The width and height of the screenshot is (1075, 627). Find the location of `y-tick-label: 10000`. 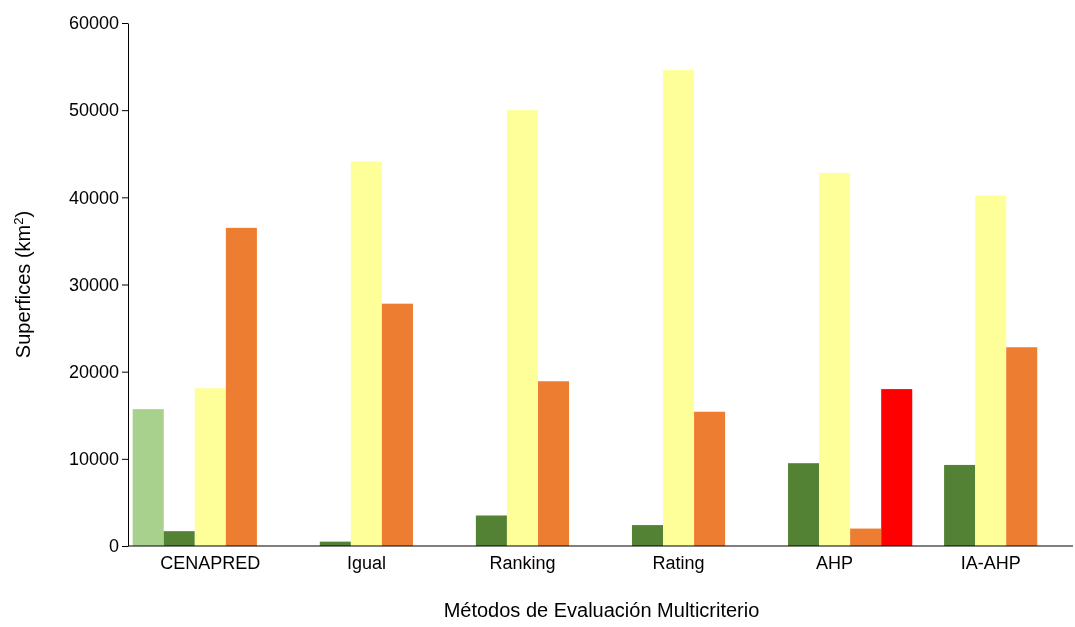

y-tick-label: 10000 is located at coordinates (93, 459).